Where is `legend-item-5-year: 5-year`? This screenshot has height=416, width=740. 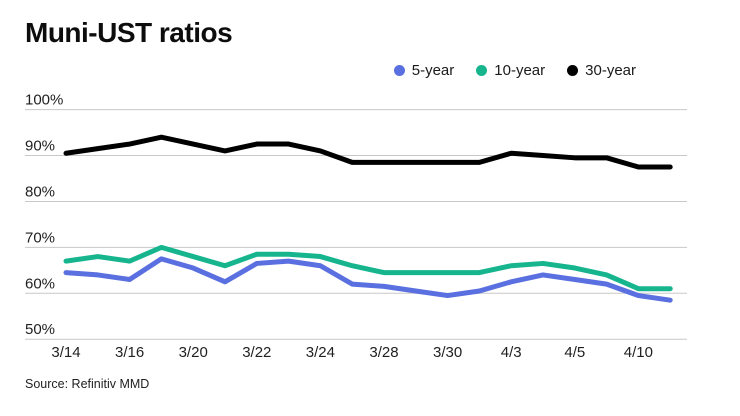
legend-item-5-year: 5-year is located at coordinates (424, 70).